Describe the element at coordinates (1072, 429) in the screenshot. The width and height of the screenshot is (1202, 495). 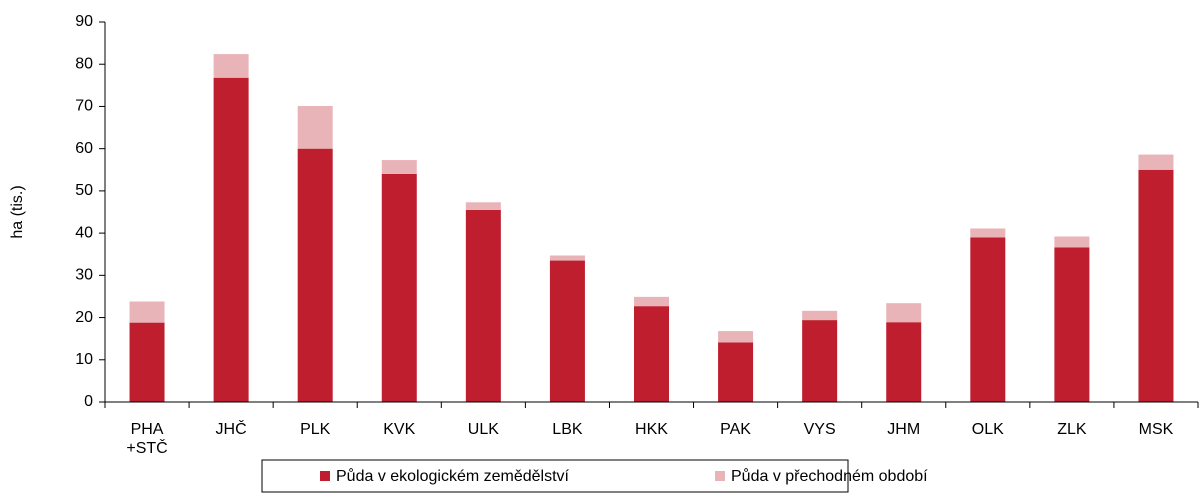
I see `x-tick-label: ZLK` at that location.